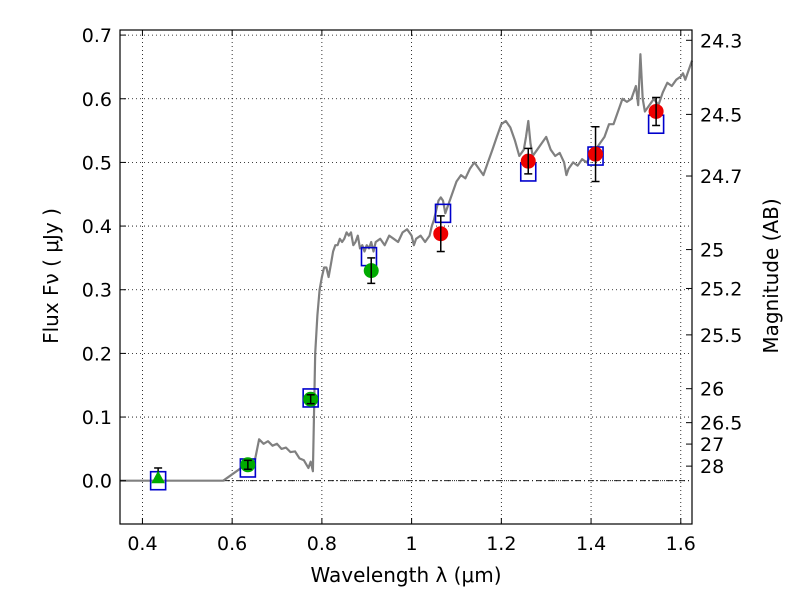 The height and width of the screenshot is (605, 800). I want to click on x-tick-label: 1.6, so click(681, 544).